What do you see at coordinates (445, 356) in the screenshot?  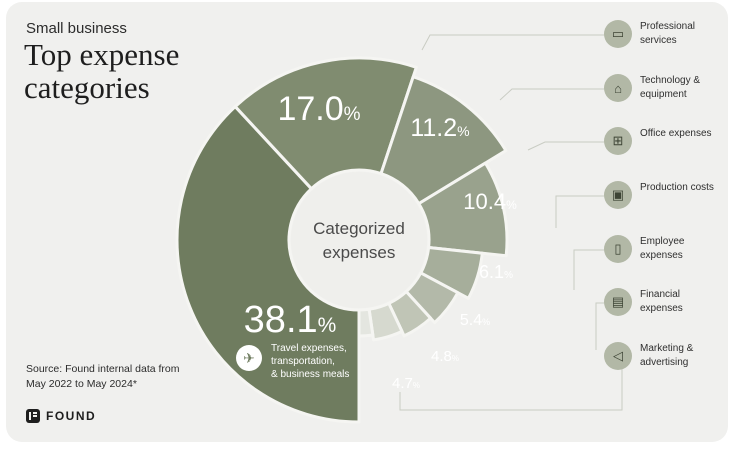 I see `slice-value-label: 4.8%` at bounding box center [445, 356].